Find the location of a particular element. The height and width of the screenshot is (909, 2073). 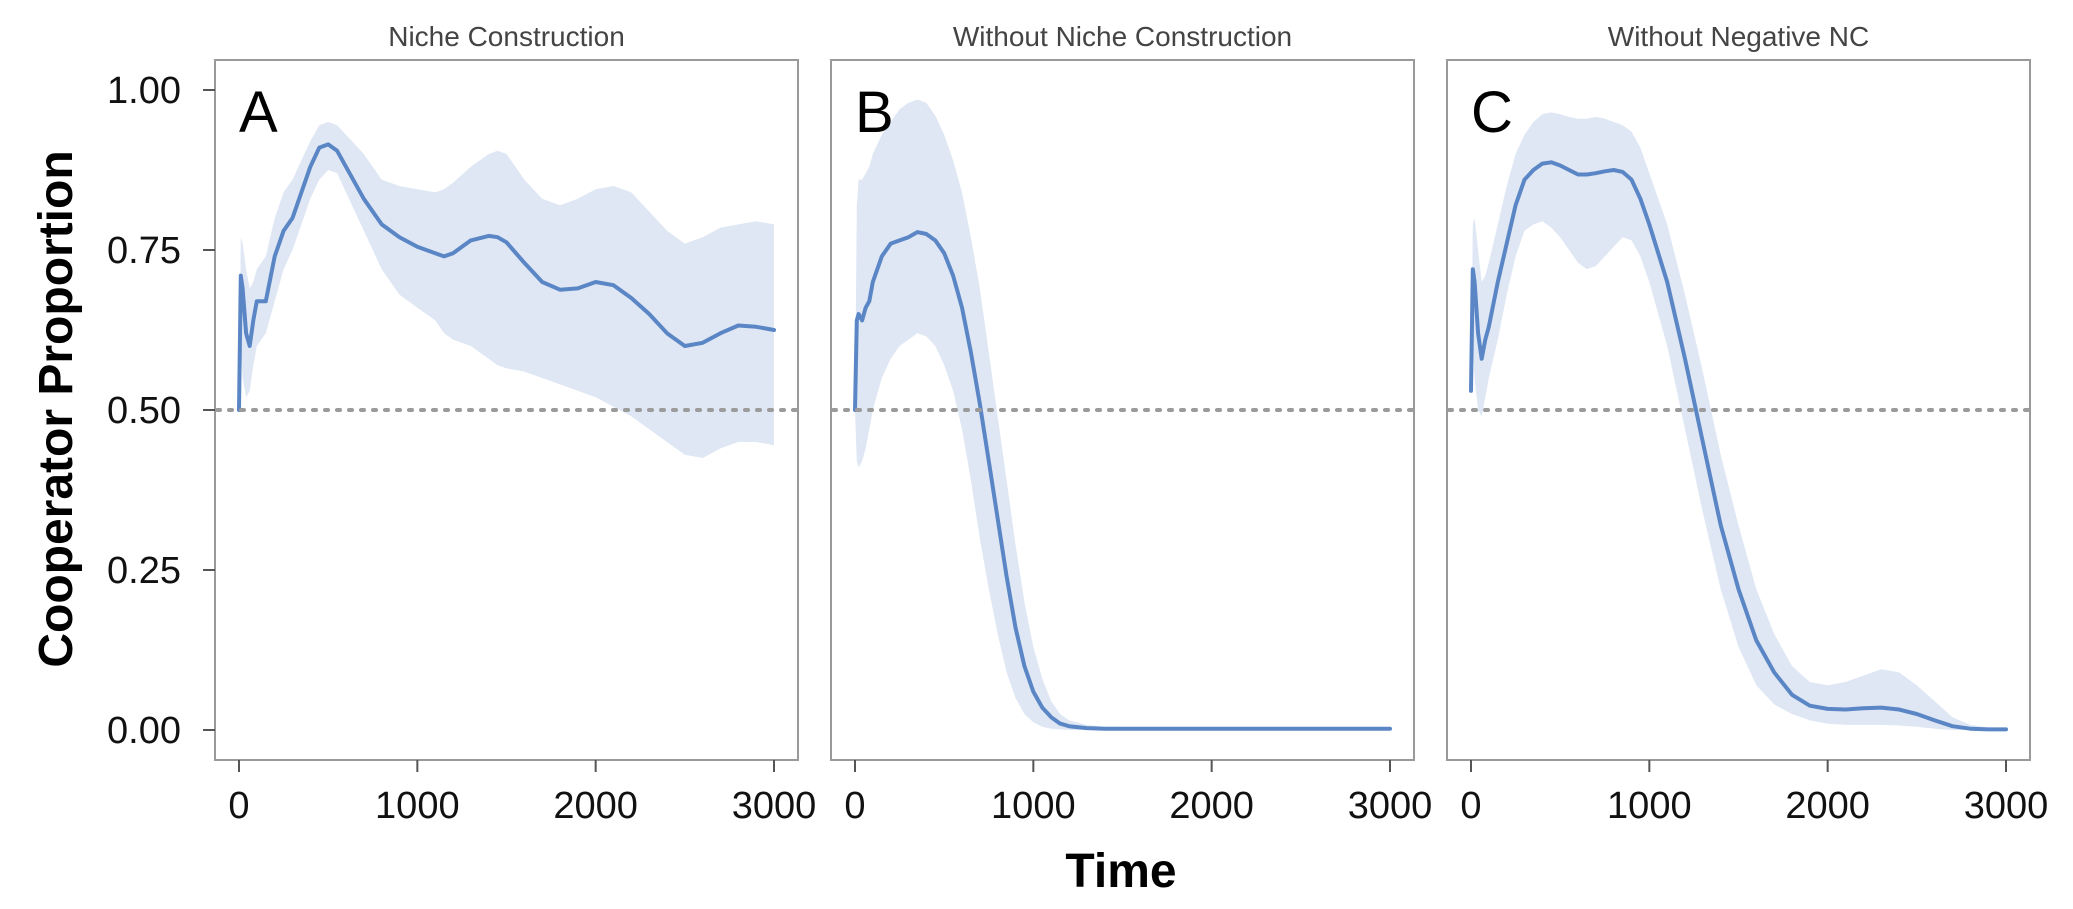

panel-label: A is located at coordinates (258, 112).